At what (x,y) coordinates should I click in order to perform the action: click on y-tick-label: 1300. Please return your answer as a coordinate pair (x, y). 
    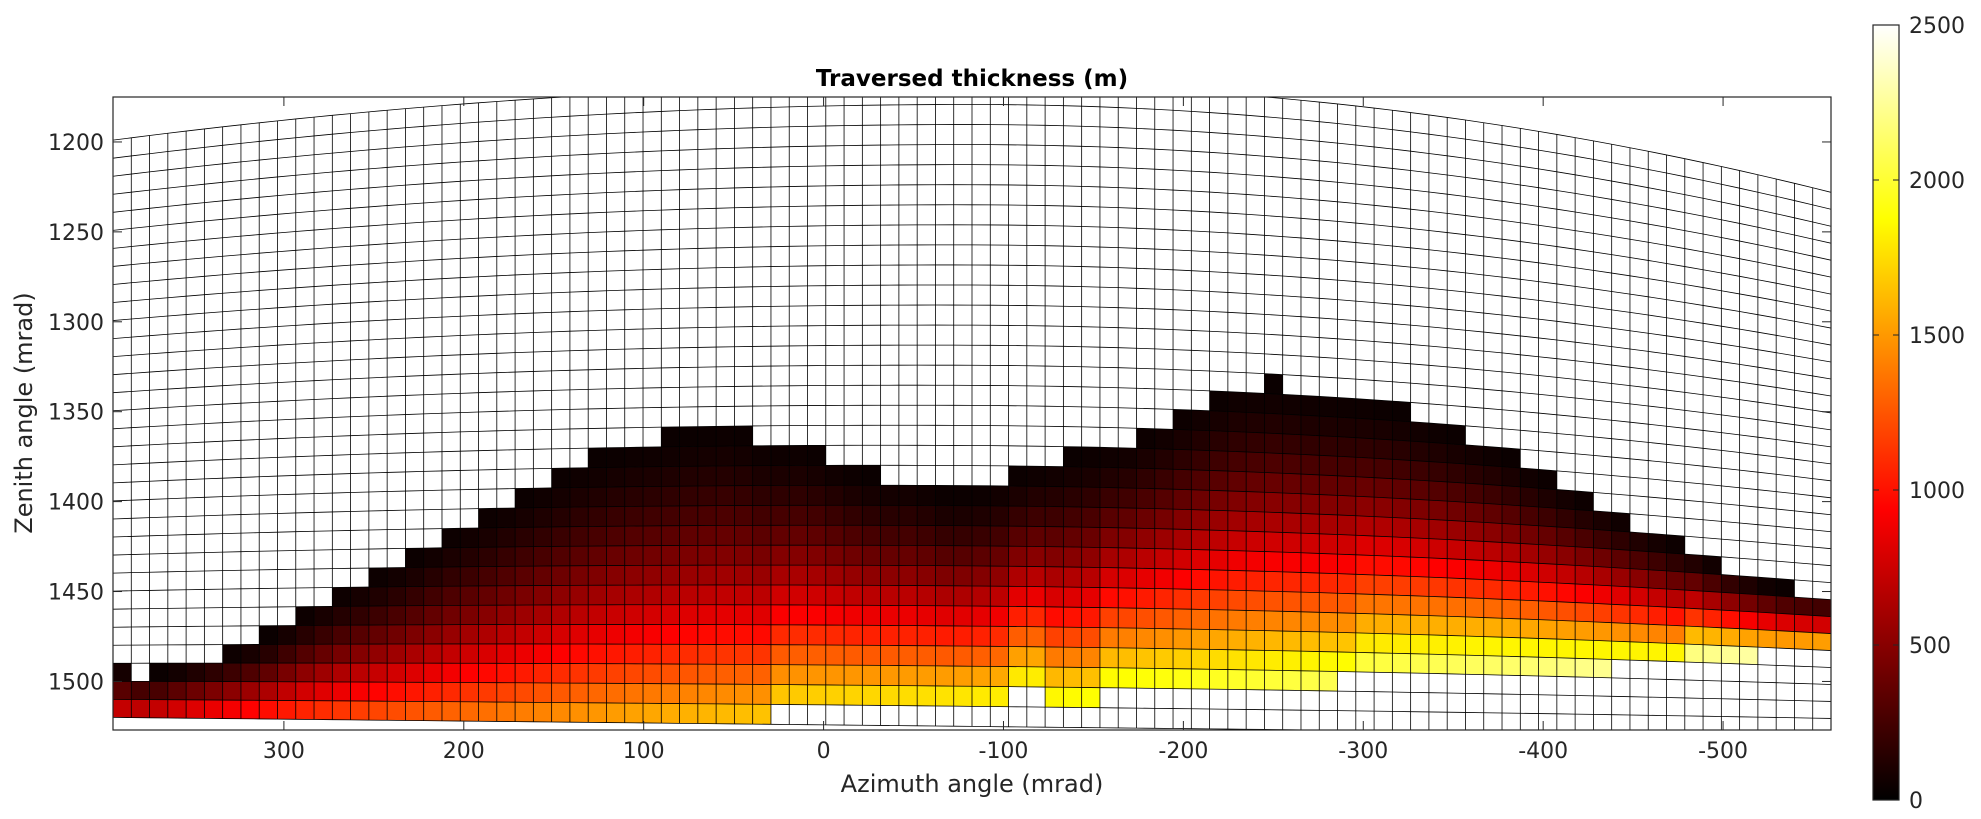
    Looking at the image, I should click on (76, 323).